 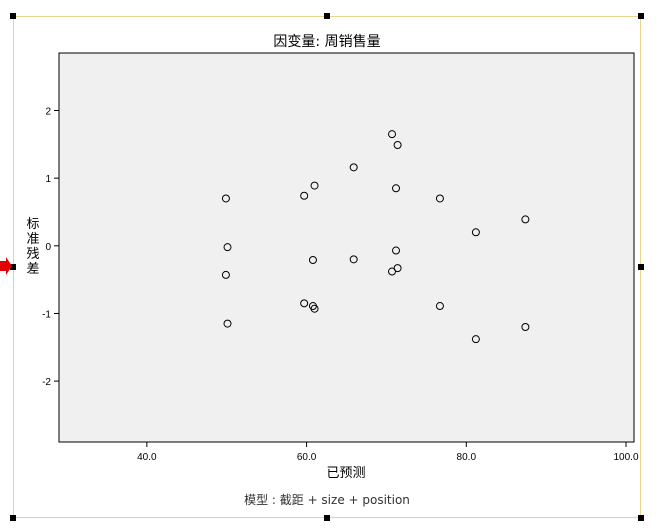 I want to click on x-tick-label: 80.0, so click(x=467, y=457).